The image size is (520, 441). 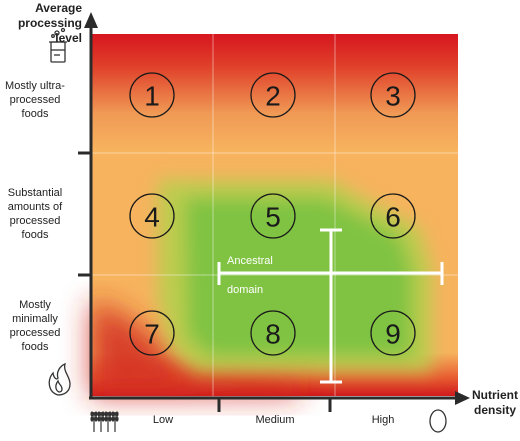 I want to click on x-axis-arrowhead, so click(x=462, y=398).